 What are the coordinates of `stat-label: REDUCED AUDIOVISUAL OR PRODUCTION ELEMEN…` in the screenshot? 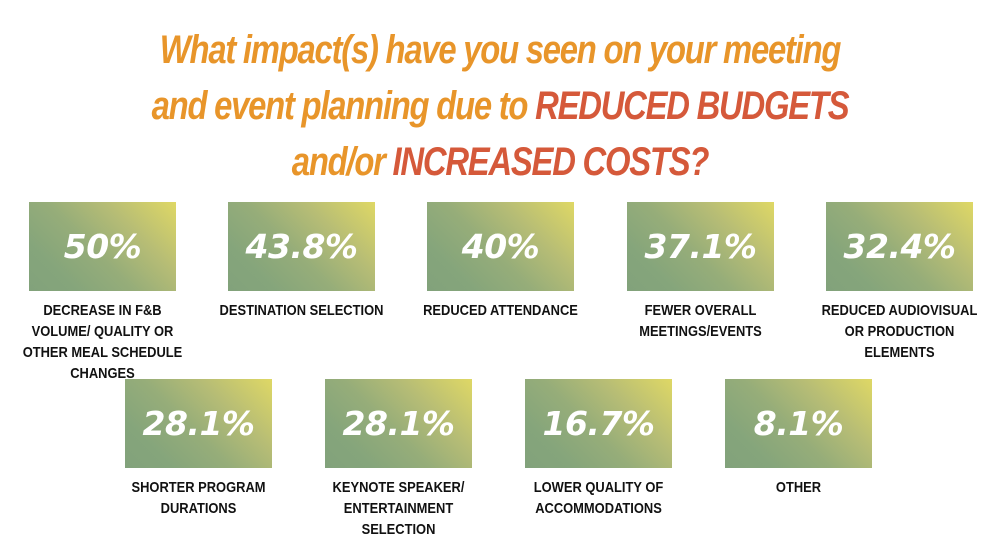 It's located at (899, 331).